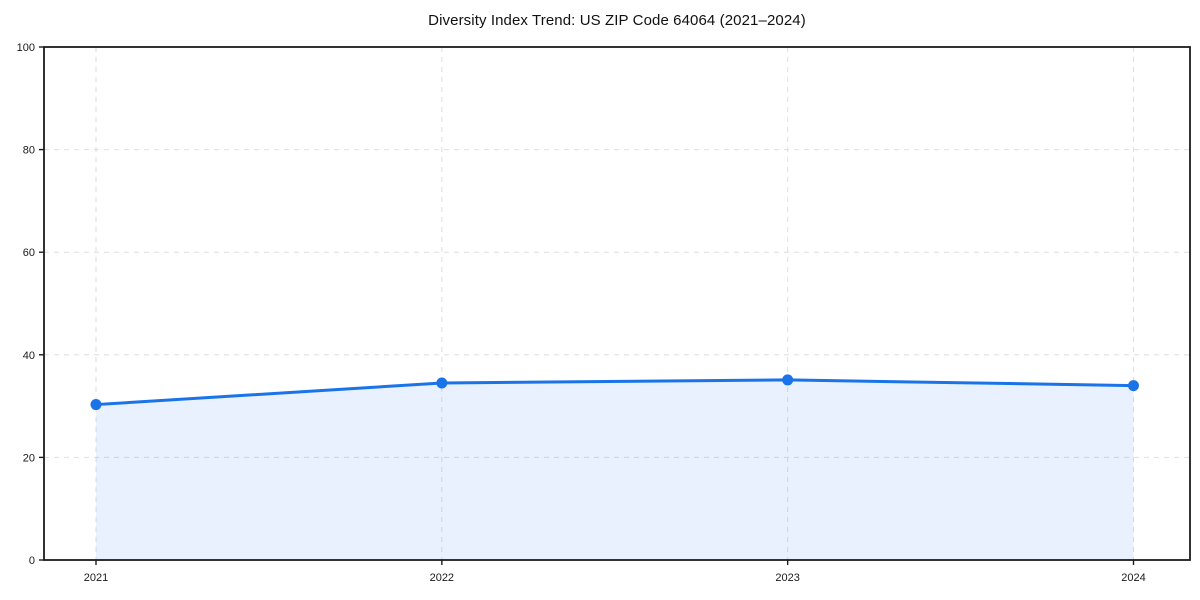 The width and height of the screenshot is (1200, 600). Describe the element at coordinates (32, 561) in the screenshot. I see `y-tick-label: 0` at that location.